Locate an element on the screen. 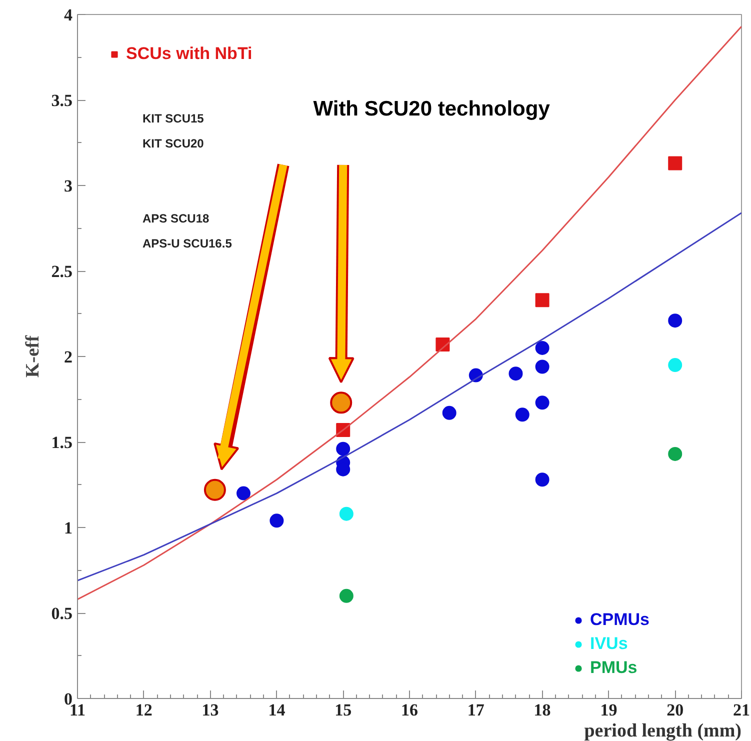 Image resolution: width=751 pixels, height=741 pixels. x-tick-label: 16 is located at coordinates (409, 710).